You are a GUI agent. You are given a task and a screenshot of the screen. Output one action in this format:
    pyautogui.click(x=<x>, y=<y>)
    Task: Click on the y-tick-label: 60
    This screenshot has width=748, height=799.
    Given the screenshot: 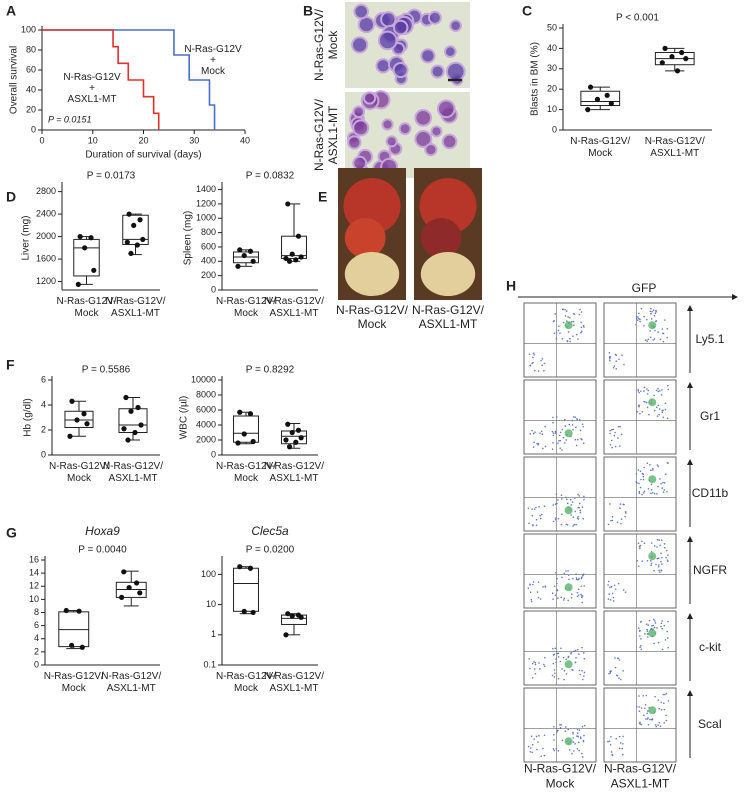 What is the action you would take?
    pyautogui.click(x=31, y=69)
    